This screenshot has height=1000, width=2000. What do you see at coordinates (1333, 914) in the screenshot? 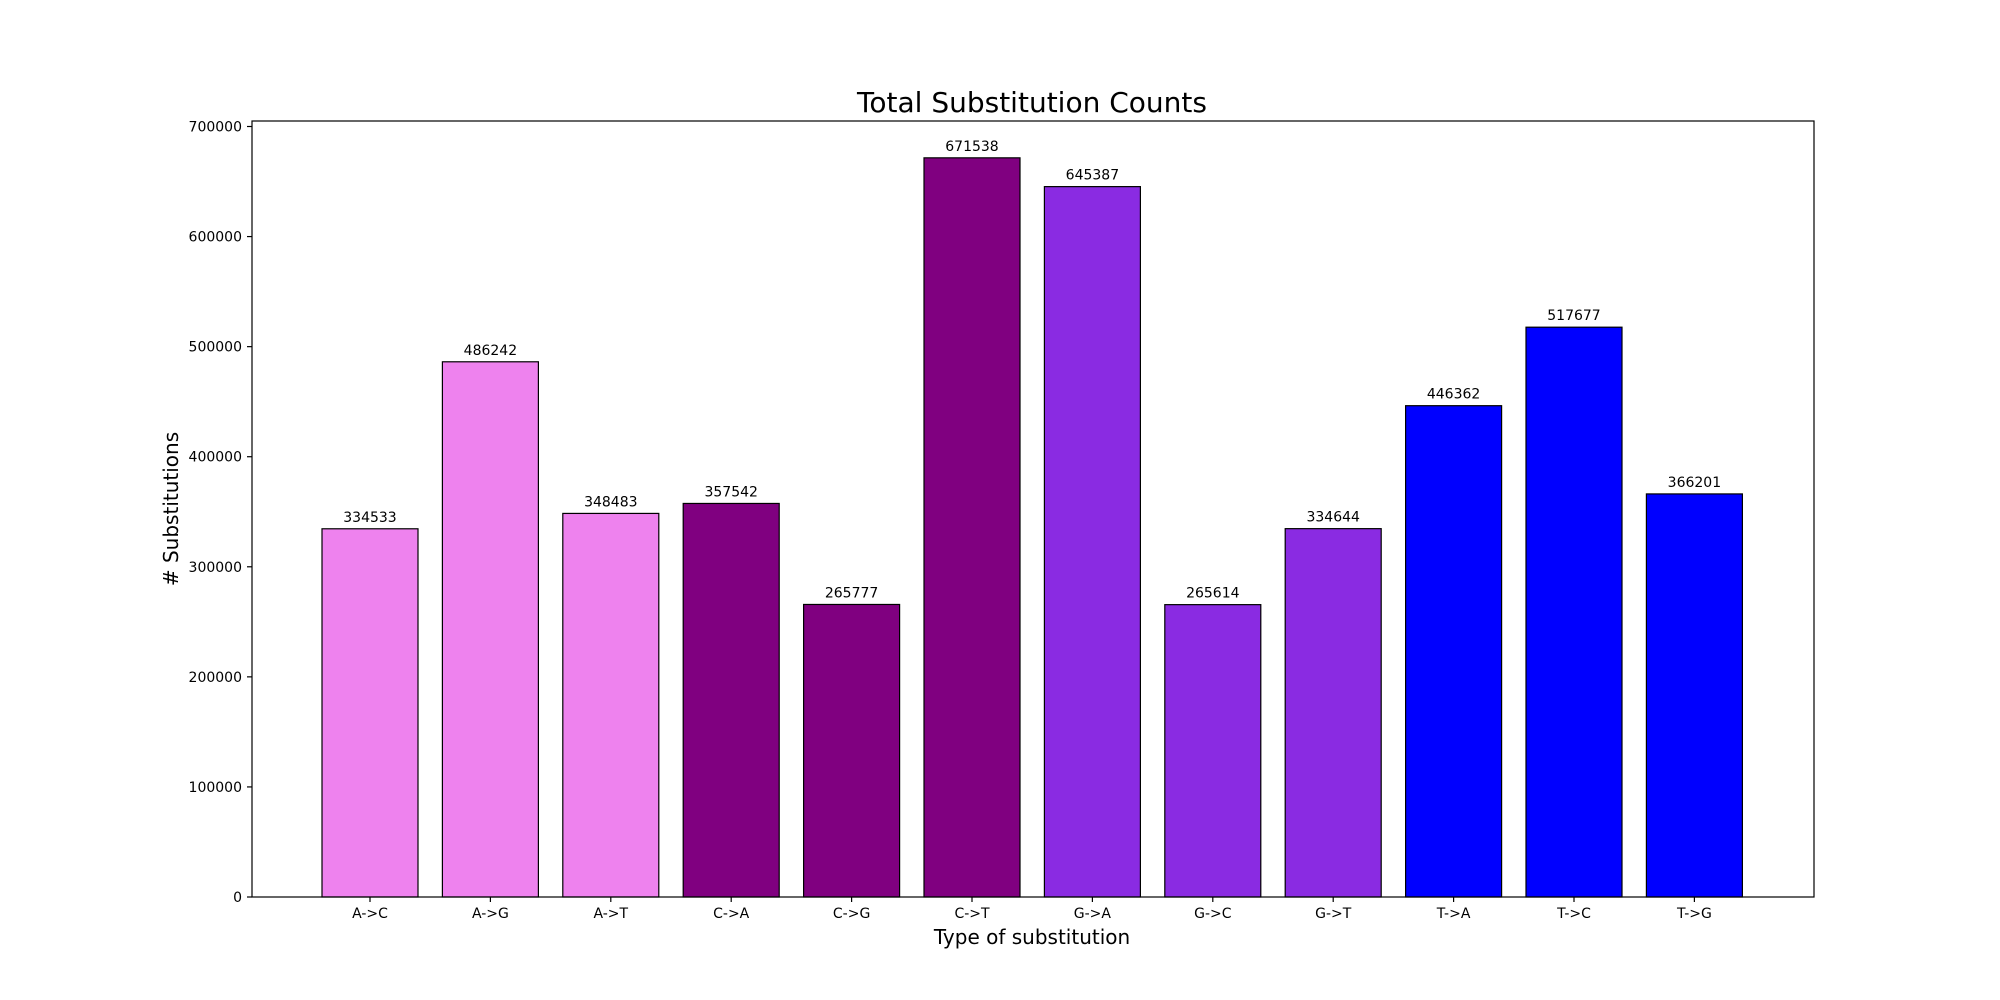
I see `x-tick-label: G->T` at bounding box center [1333, 914].